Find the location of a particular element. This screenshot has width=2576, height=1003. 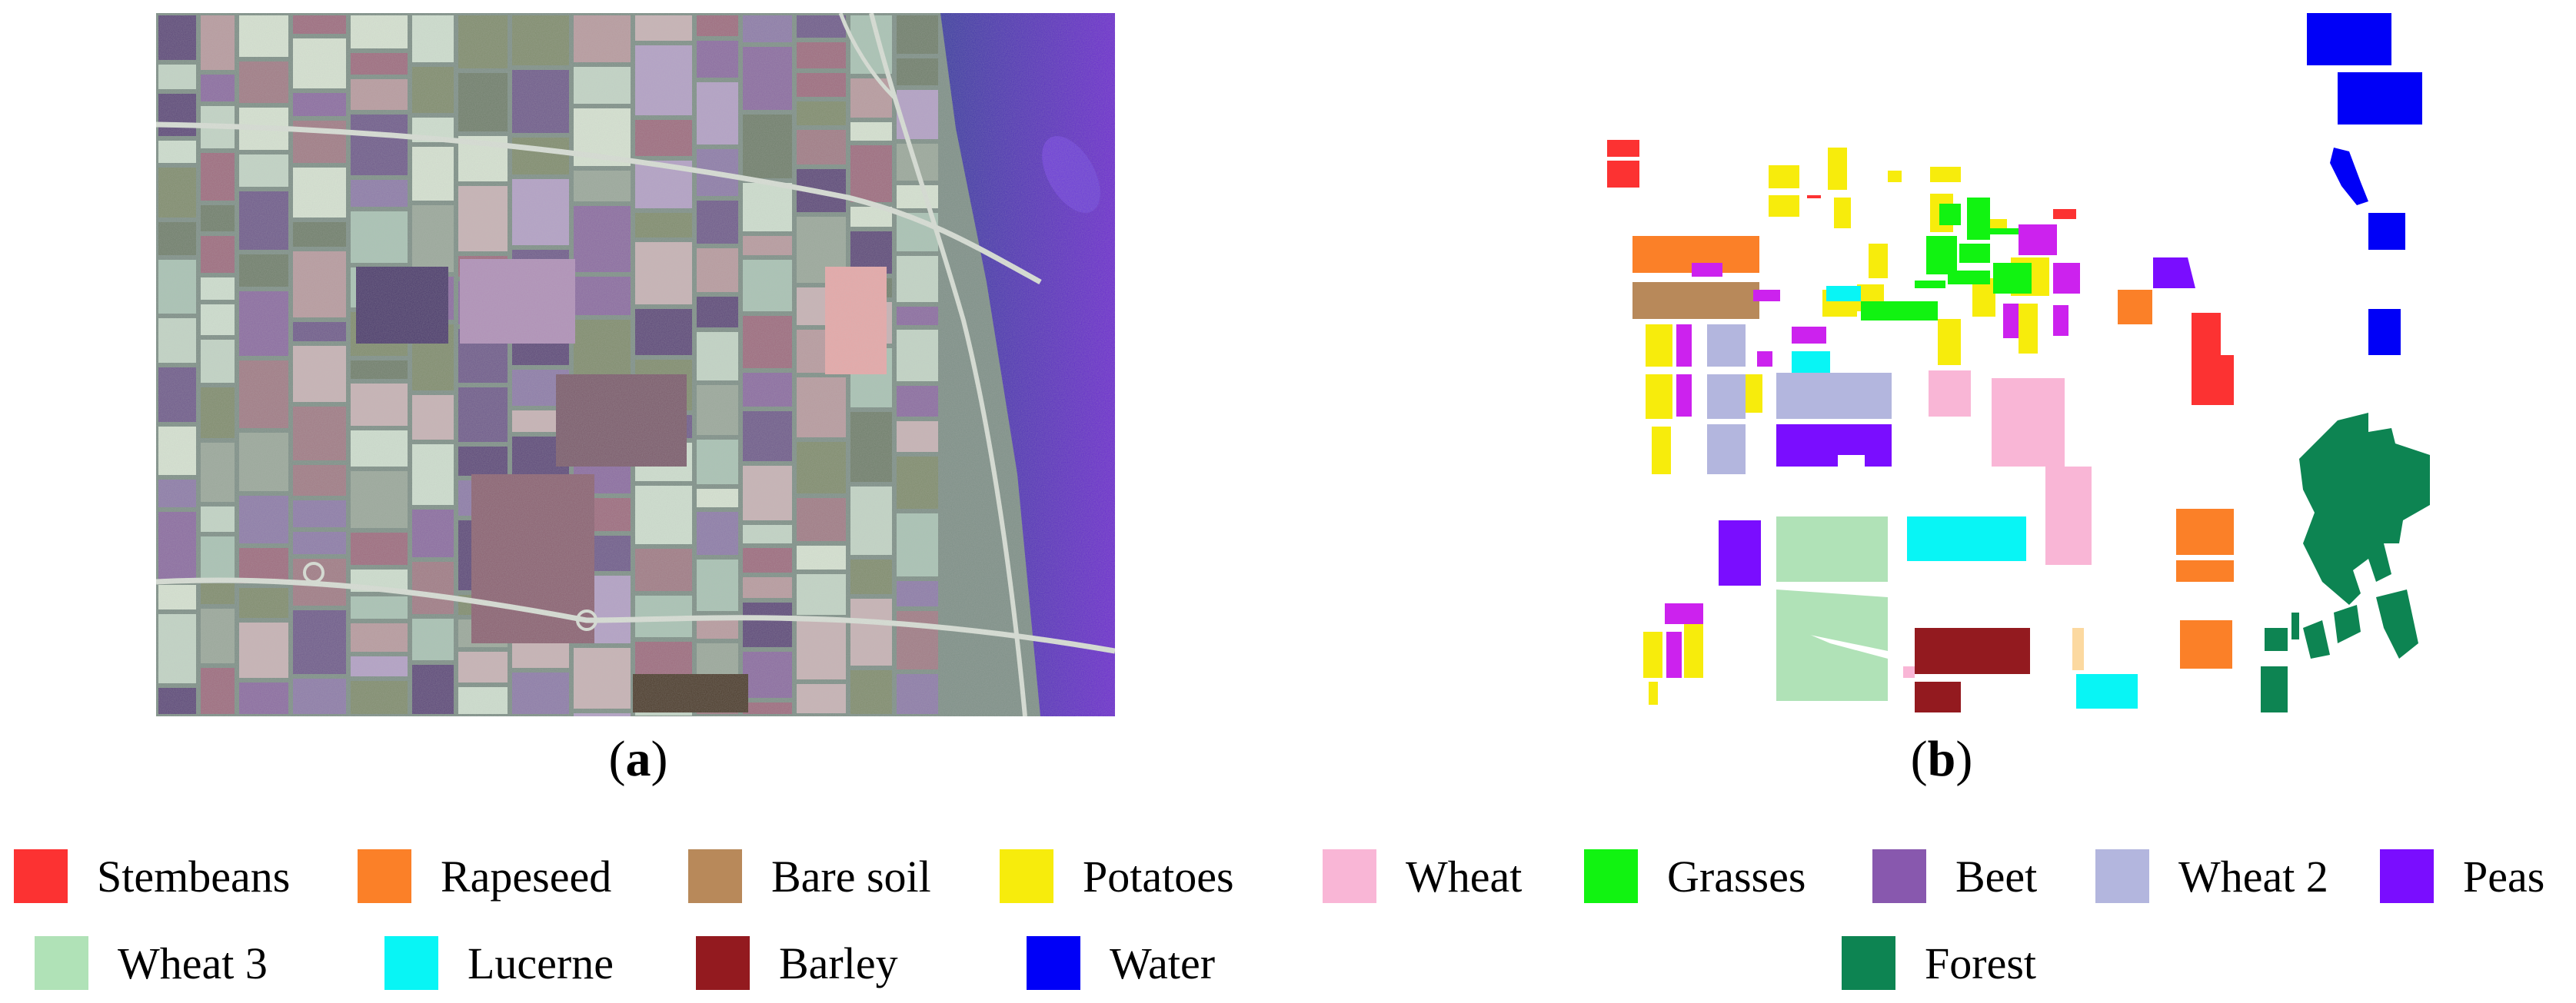

lucerne-regions is located at coordinates (1965, 497).